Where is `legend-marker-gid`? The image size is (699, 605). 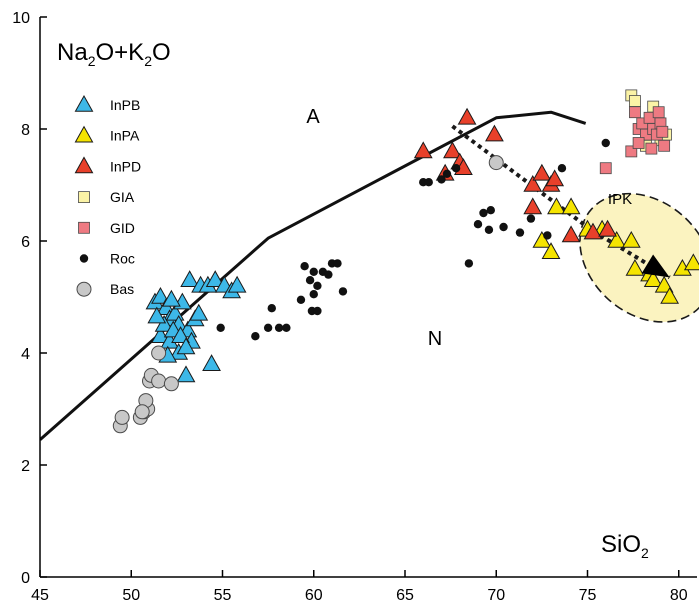 legend-marker-gid is located at coordinates (84, 227).